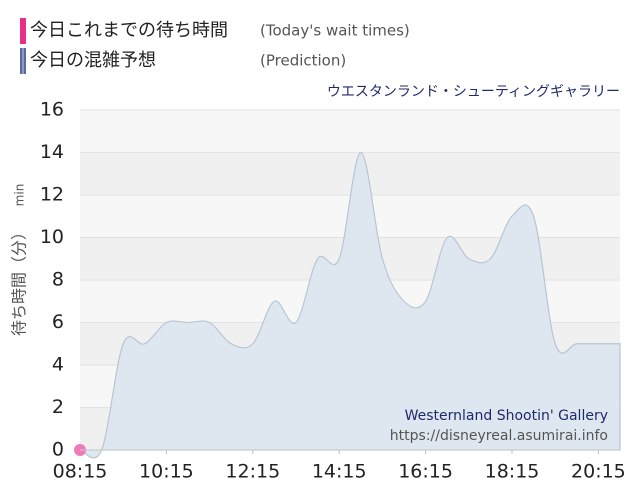 The image size is (640, 504). Describe the element at coordinates (52, 195) in the screenshot. I see `y-tick-label: 12` at that location.